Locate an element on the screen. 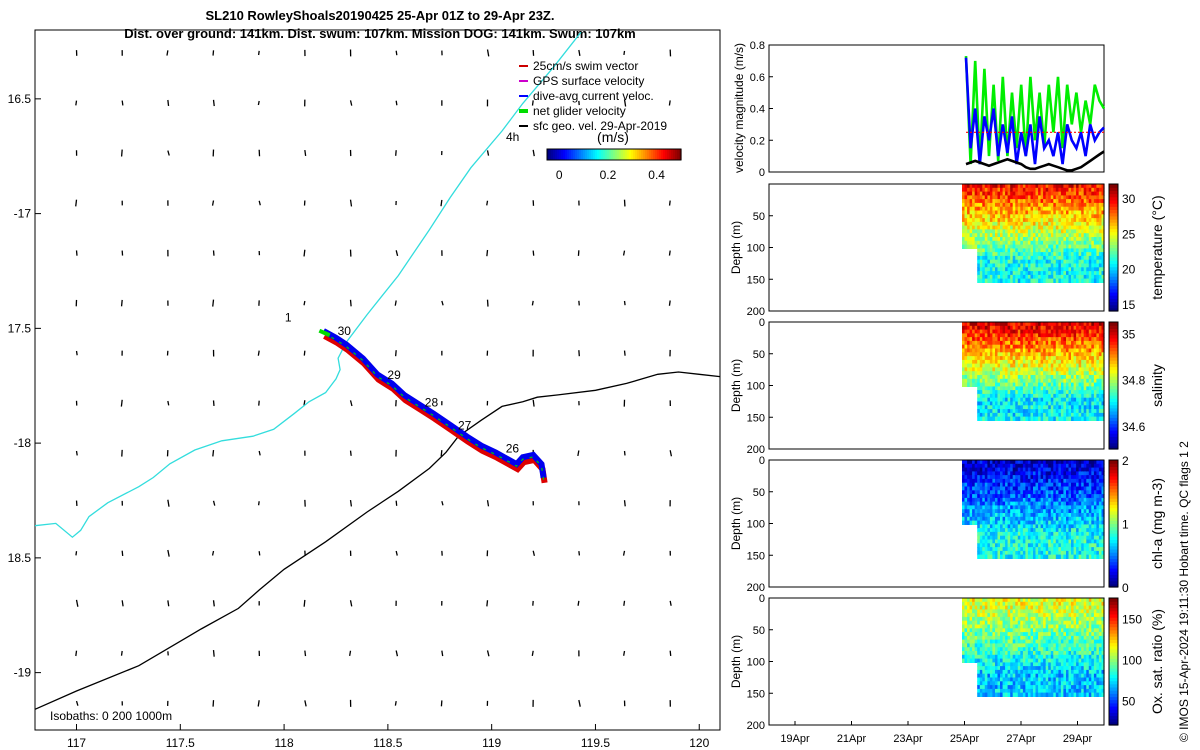 The image size is (1200, 750). hours-label: 4h is located at coordinates (512, 137).